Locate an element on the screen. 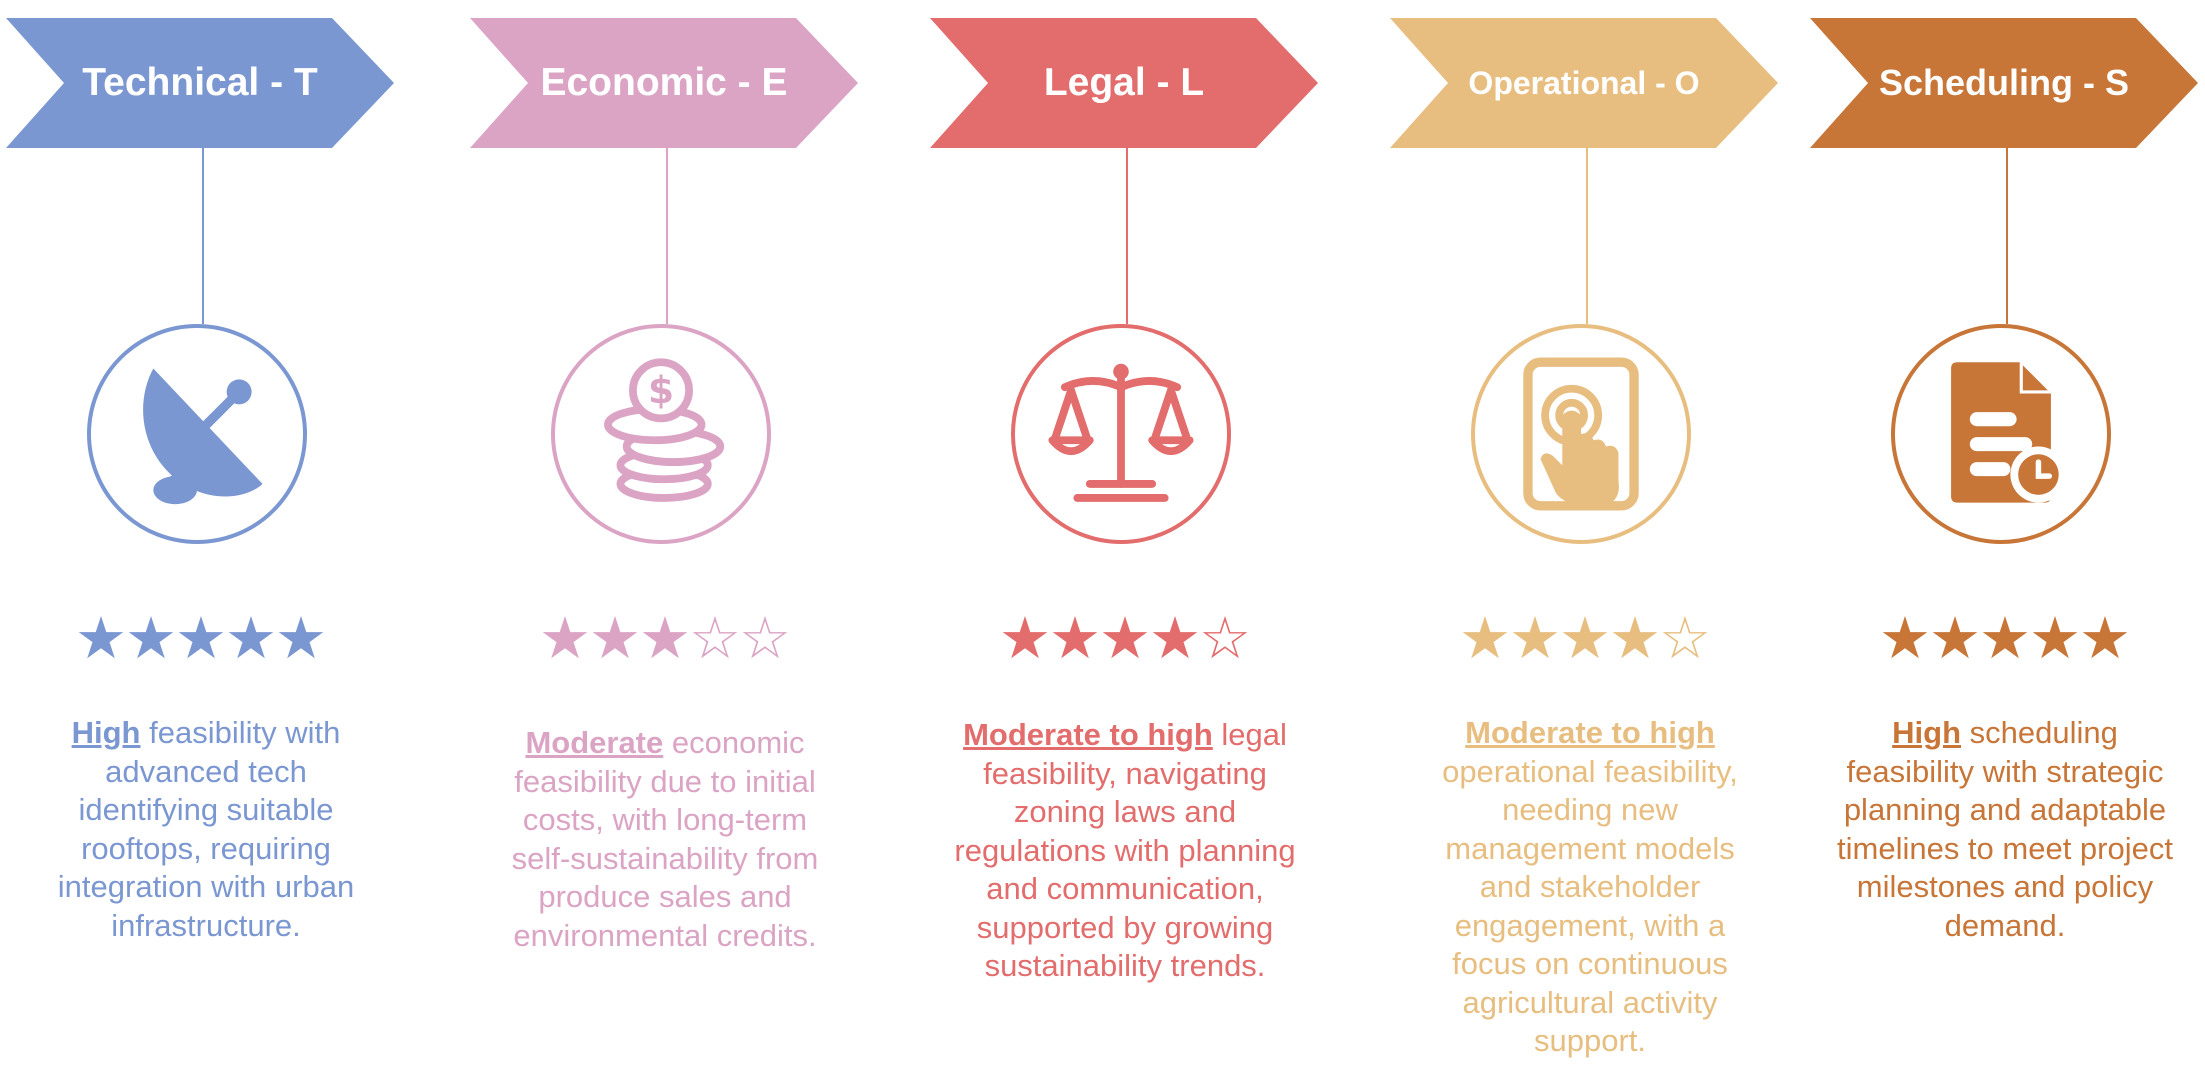  satellite-dish-icon is located at coordinates (203, 436).